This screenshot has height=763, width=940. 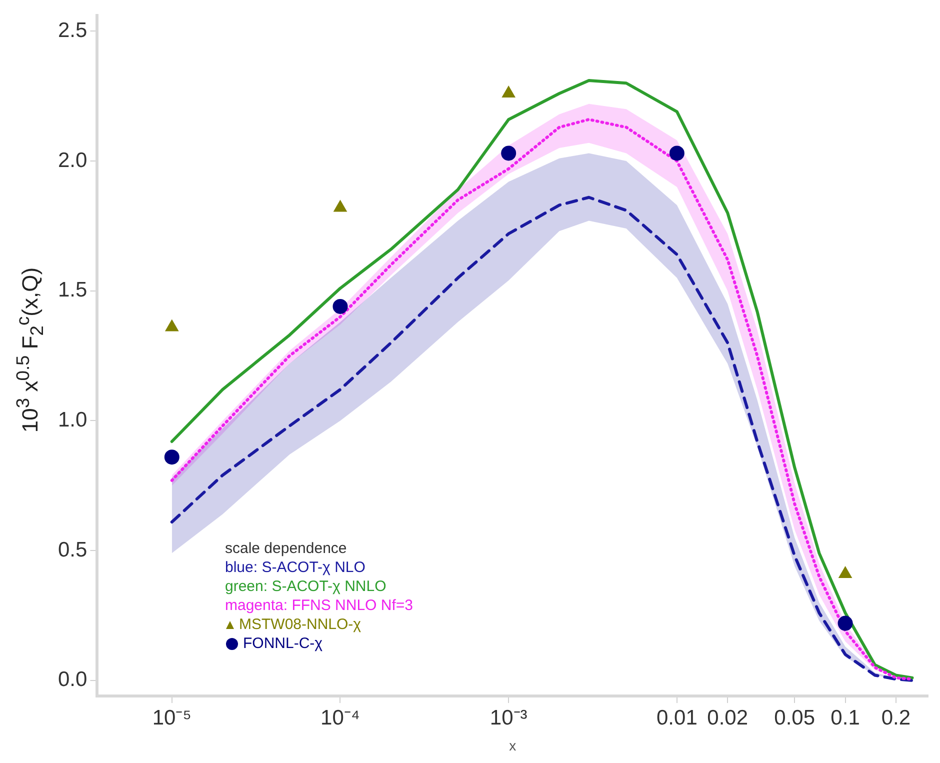 I want to click on x-tick-label: 0.01, so click(x=677, y=718).